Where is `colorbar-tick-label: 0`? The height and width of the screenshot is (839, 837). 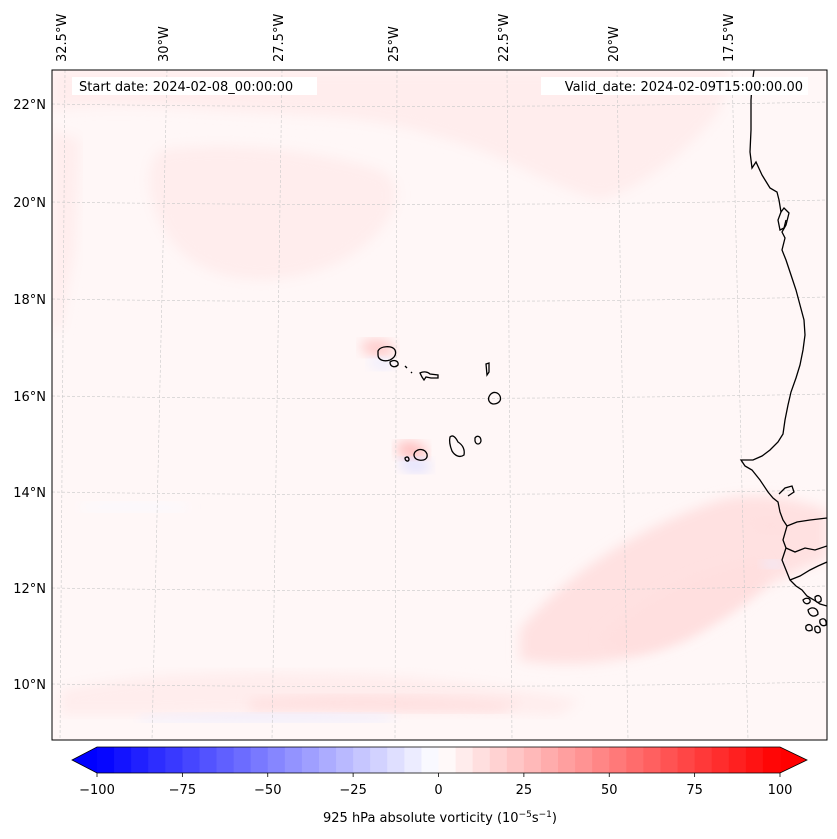 colorbar-tick-label: 0 is located at coordinates (438, 790).